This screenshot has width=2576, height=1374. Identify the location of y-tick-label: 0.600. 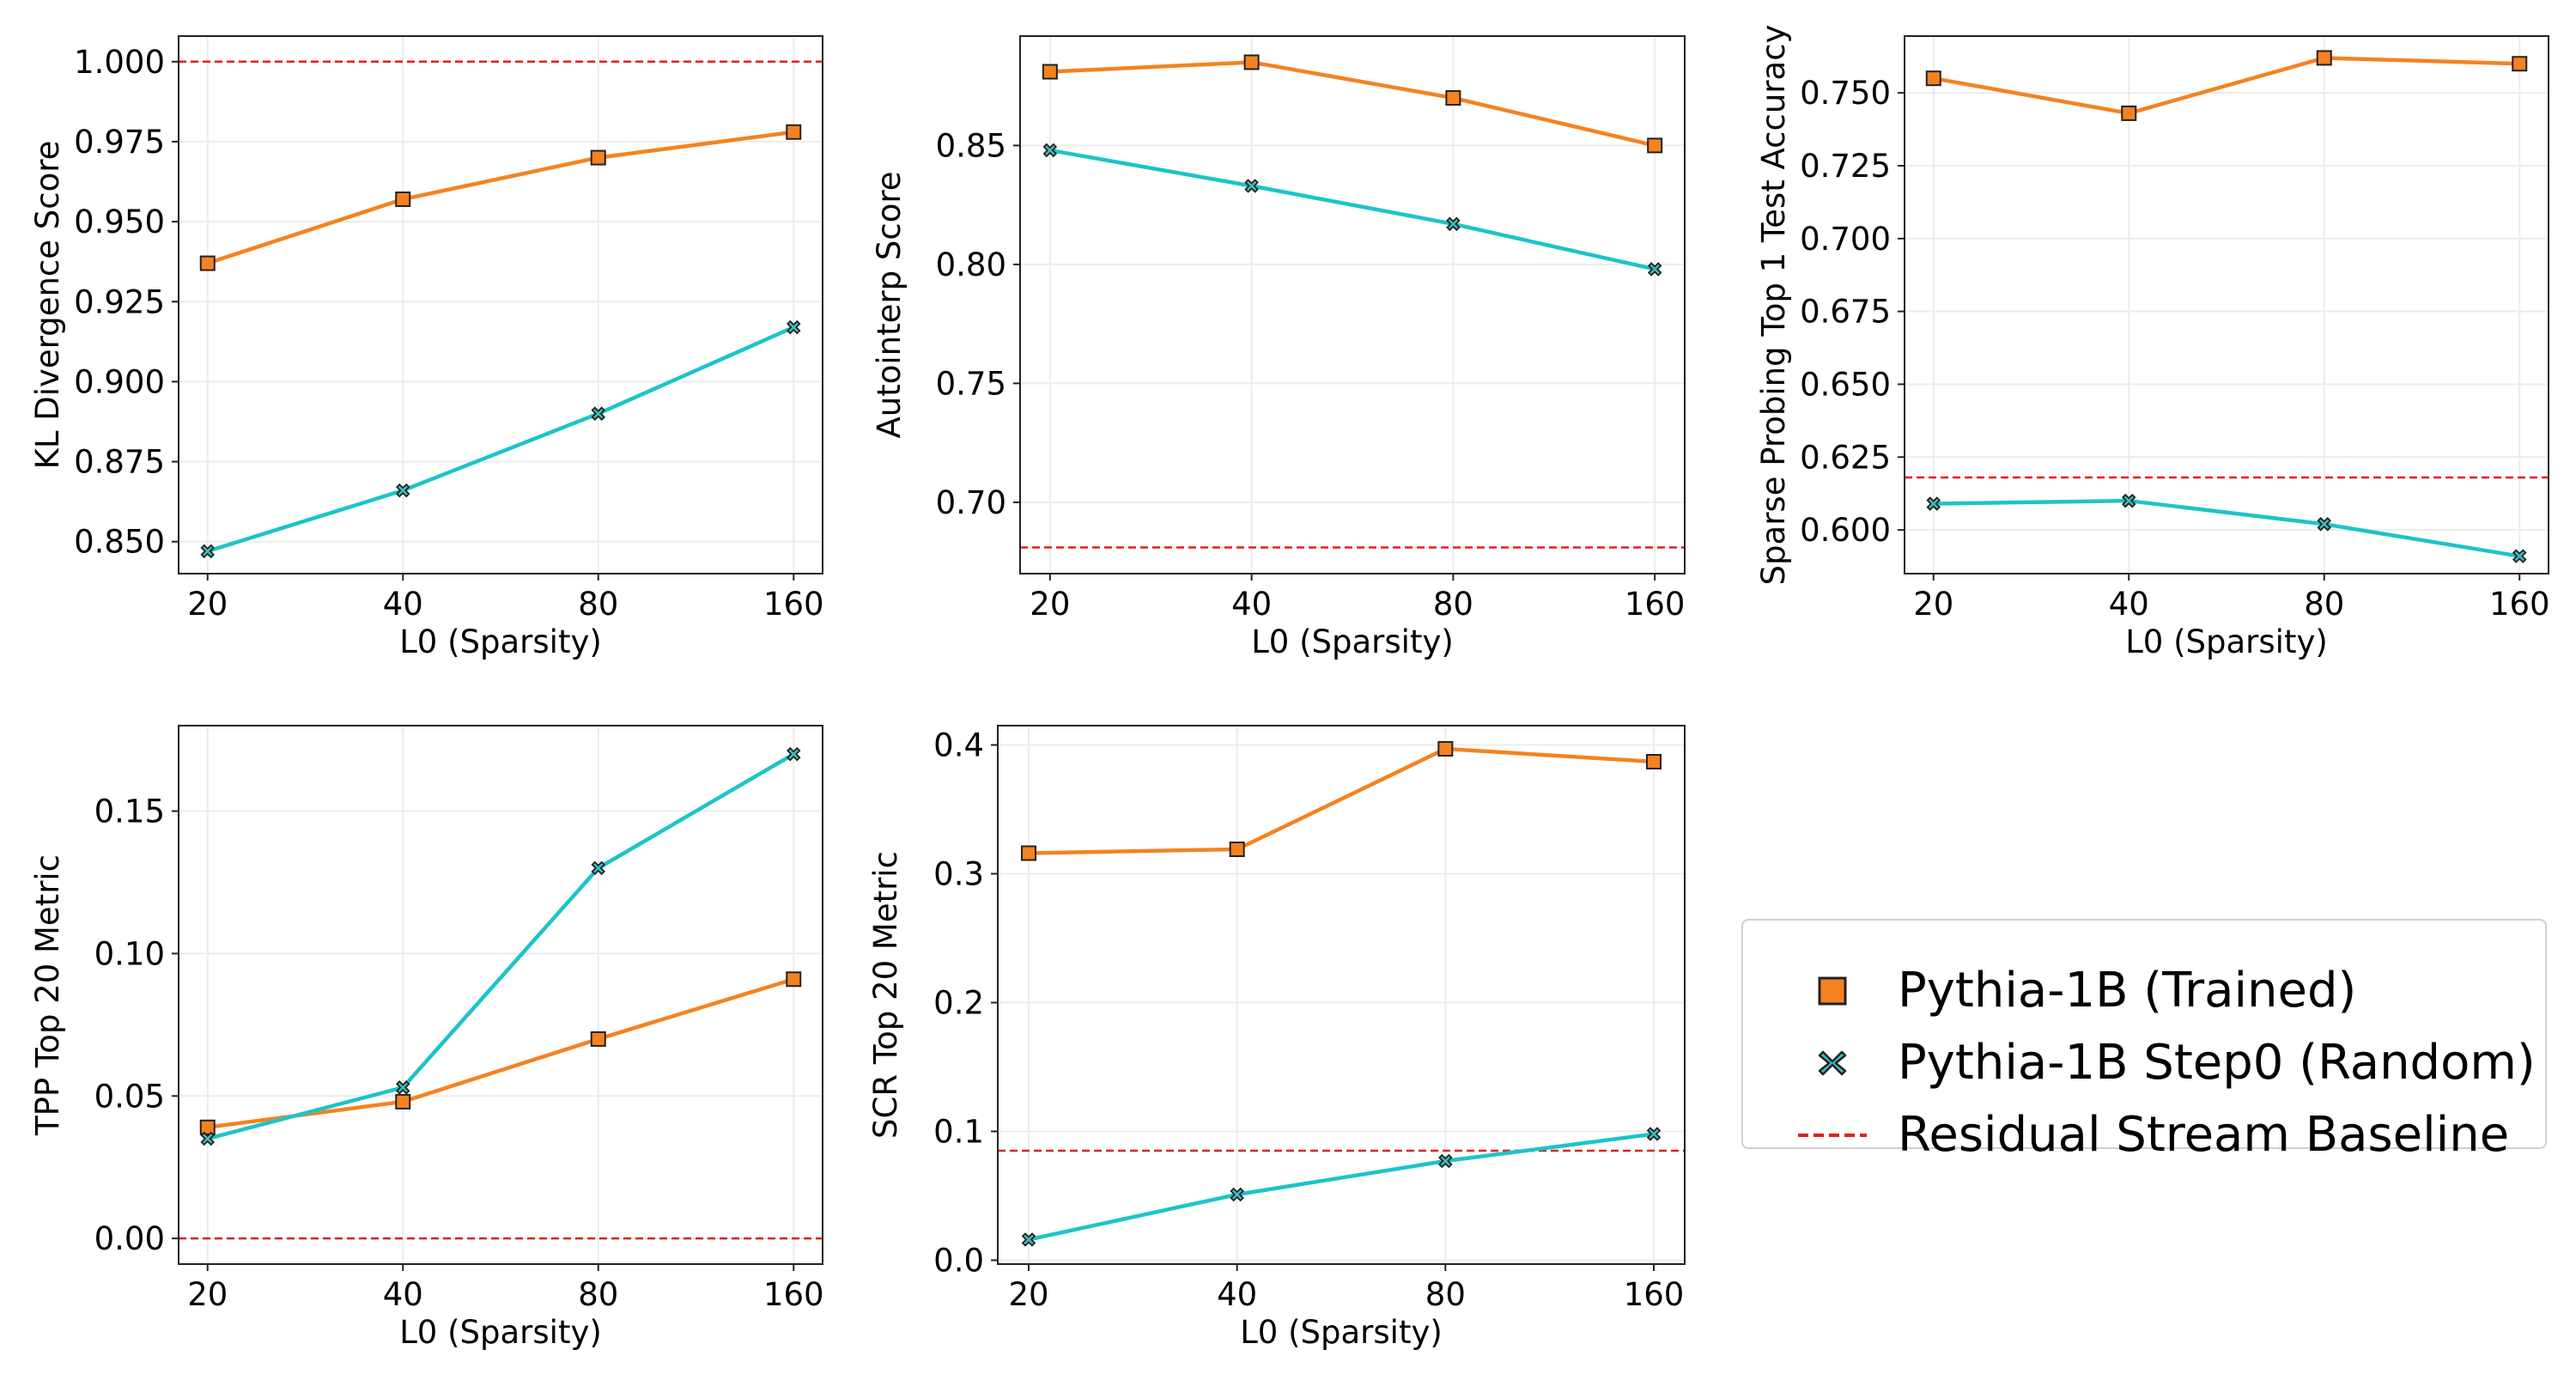
(1845, 530).